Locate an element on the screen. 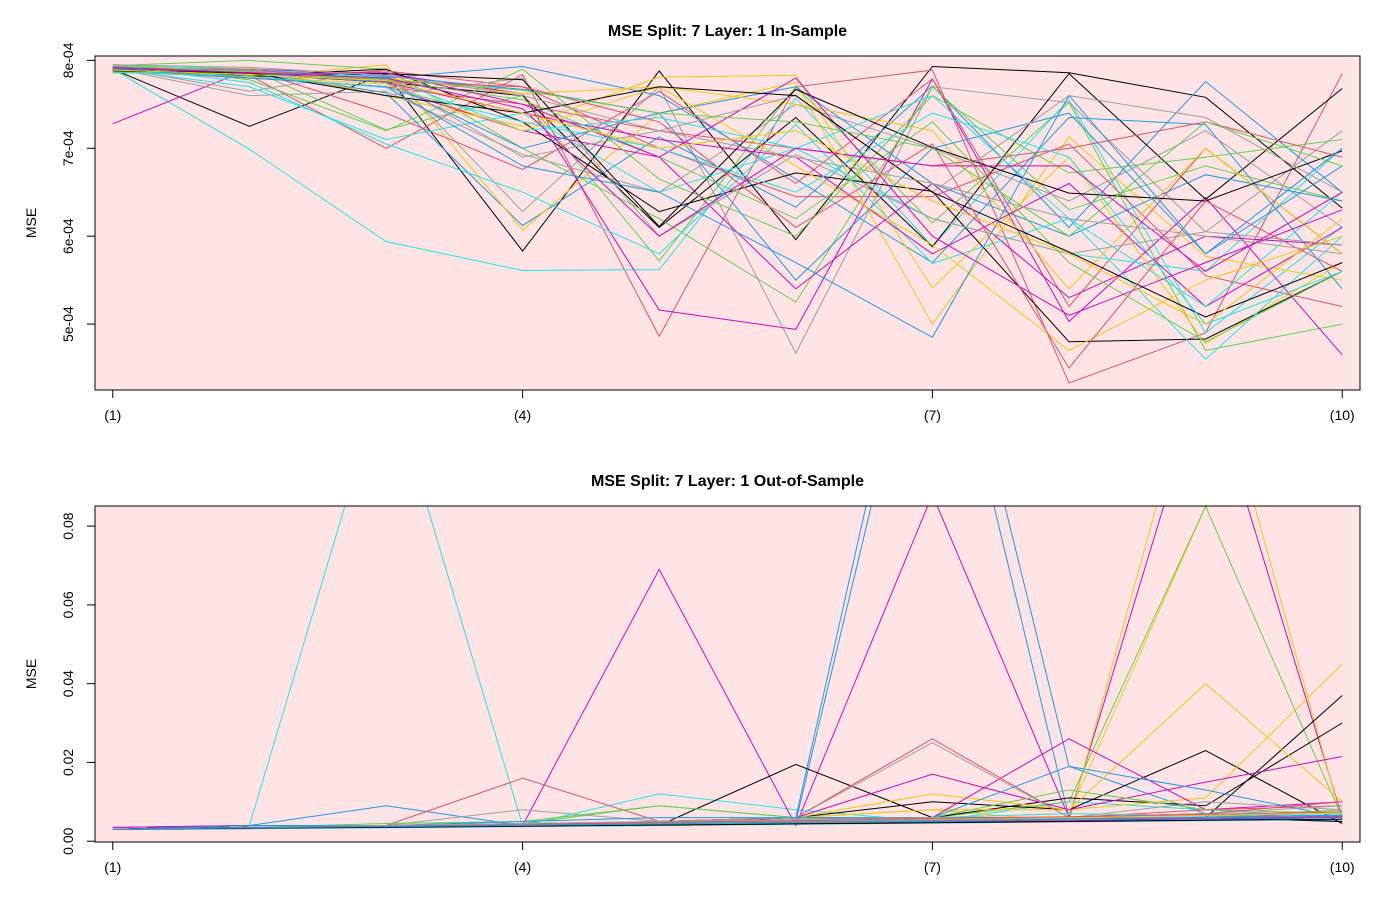  chart-title: MSE Split: 7 Layer: 1 In-Sample is located at coordinates (727, 31).